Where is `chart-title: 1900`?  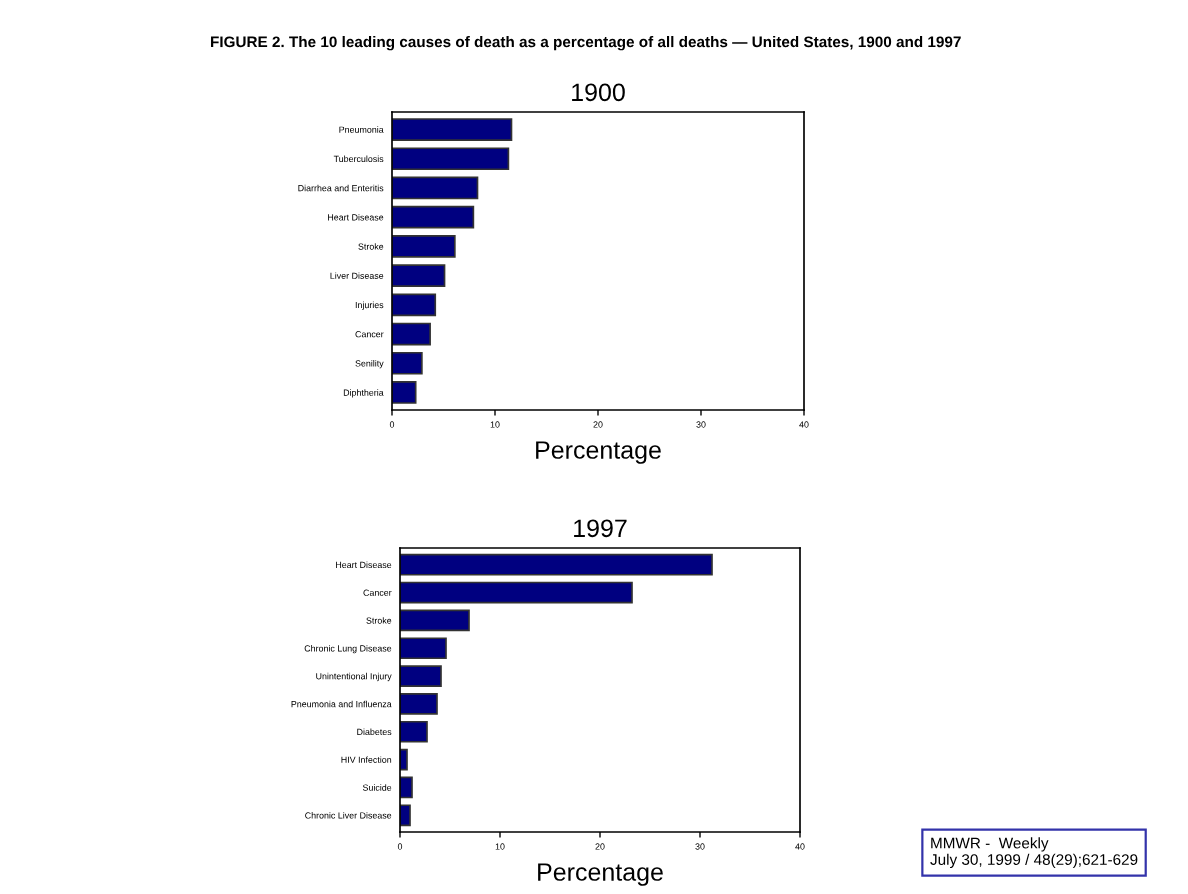
chart-title: 1900 is located at coordinates (598, 92).